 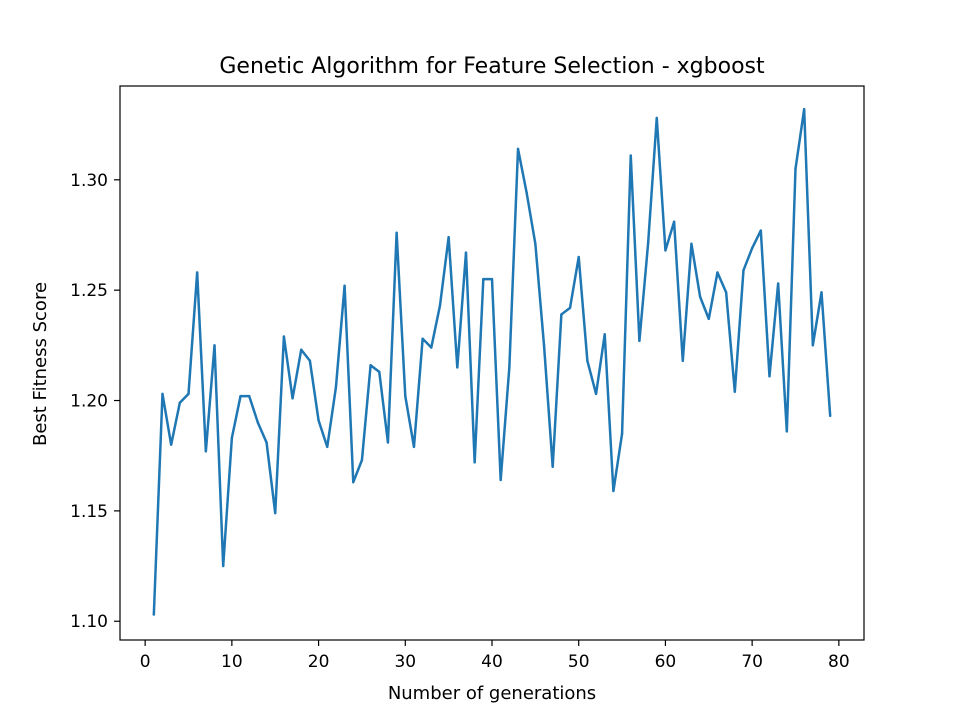 I want to click on x-tick-label: 0, so click(x=145, y=662).